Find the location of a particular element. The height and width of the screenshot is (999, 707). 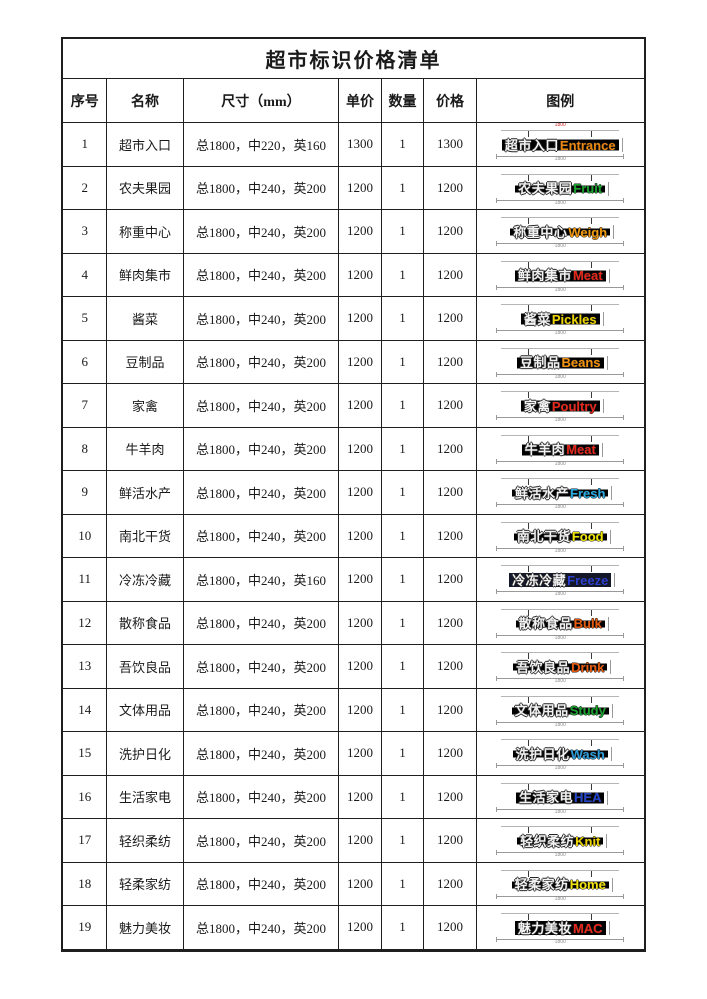

legend-sign-drawing: 冷冻冷藏 Freeze 1800 is located at coordinates (560, 579).